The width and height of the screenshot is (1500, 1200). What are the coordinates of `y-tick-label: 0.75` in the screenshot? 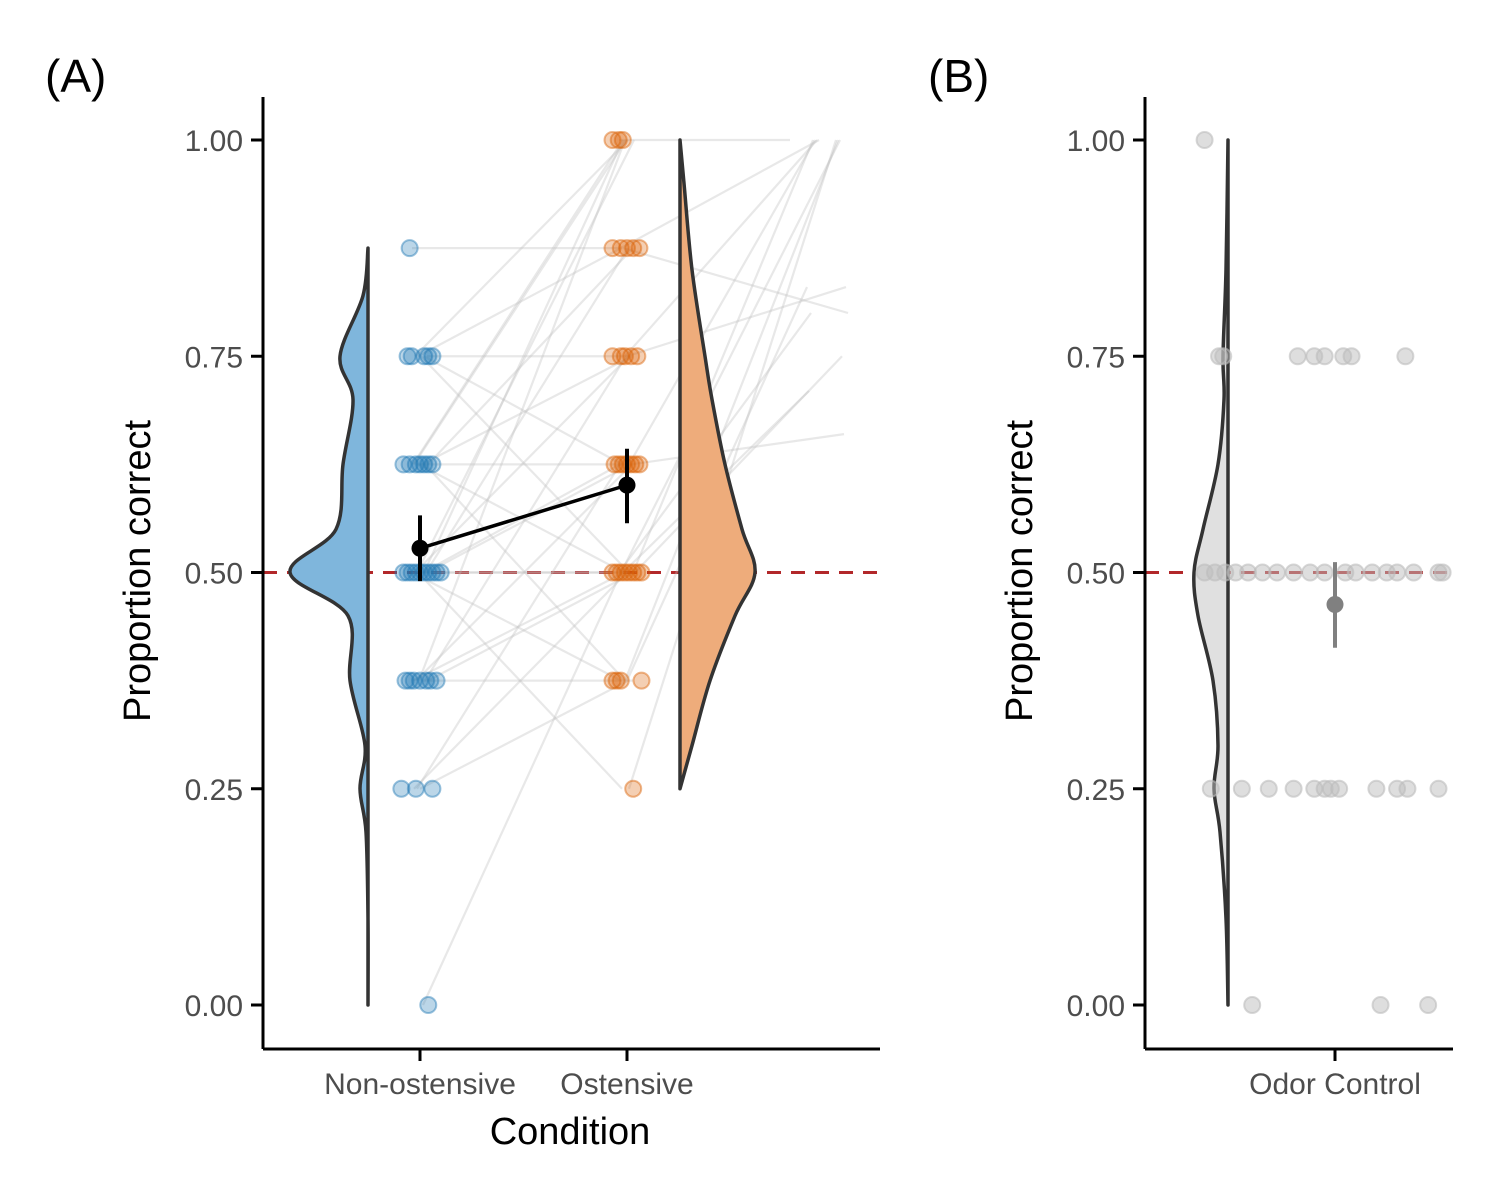 It's located at (214, 357).